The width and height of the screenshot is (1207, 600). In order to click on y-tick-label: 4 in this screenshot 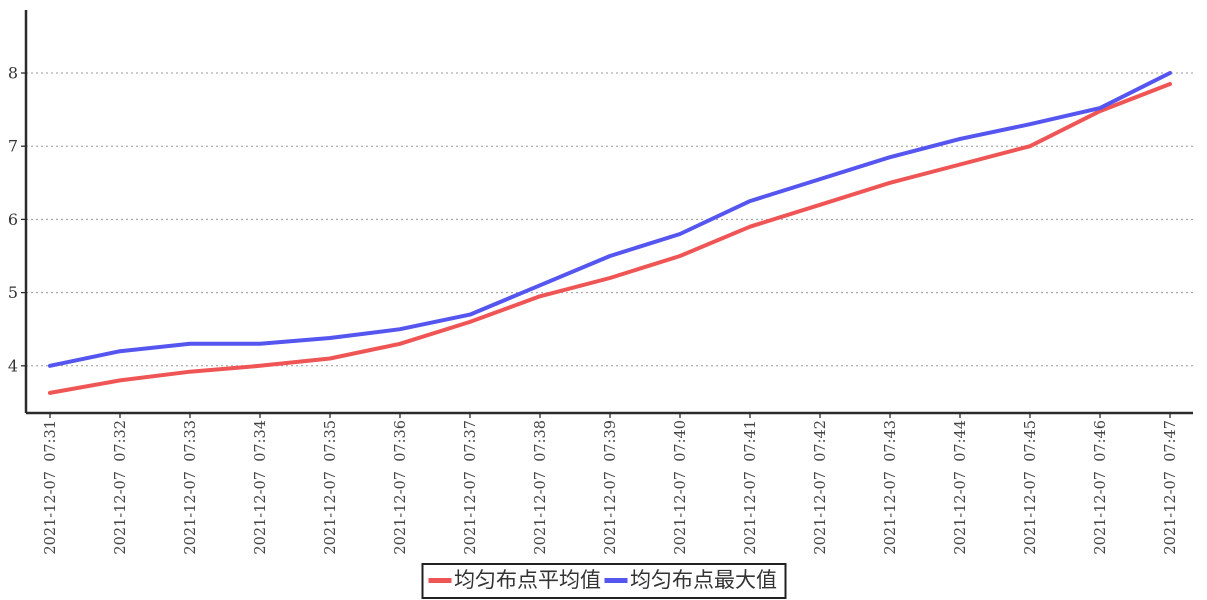, I will do `click(13, 365)`.